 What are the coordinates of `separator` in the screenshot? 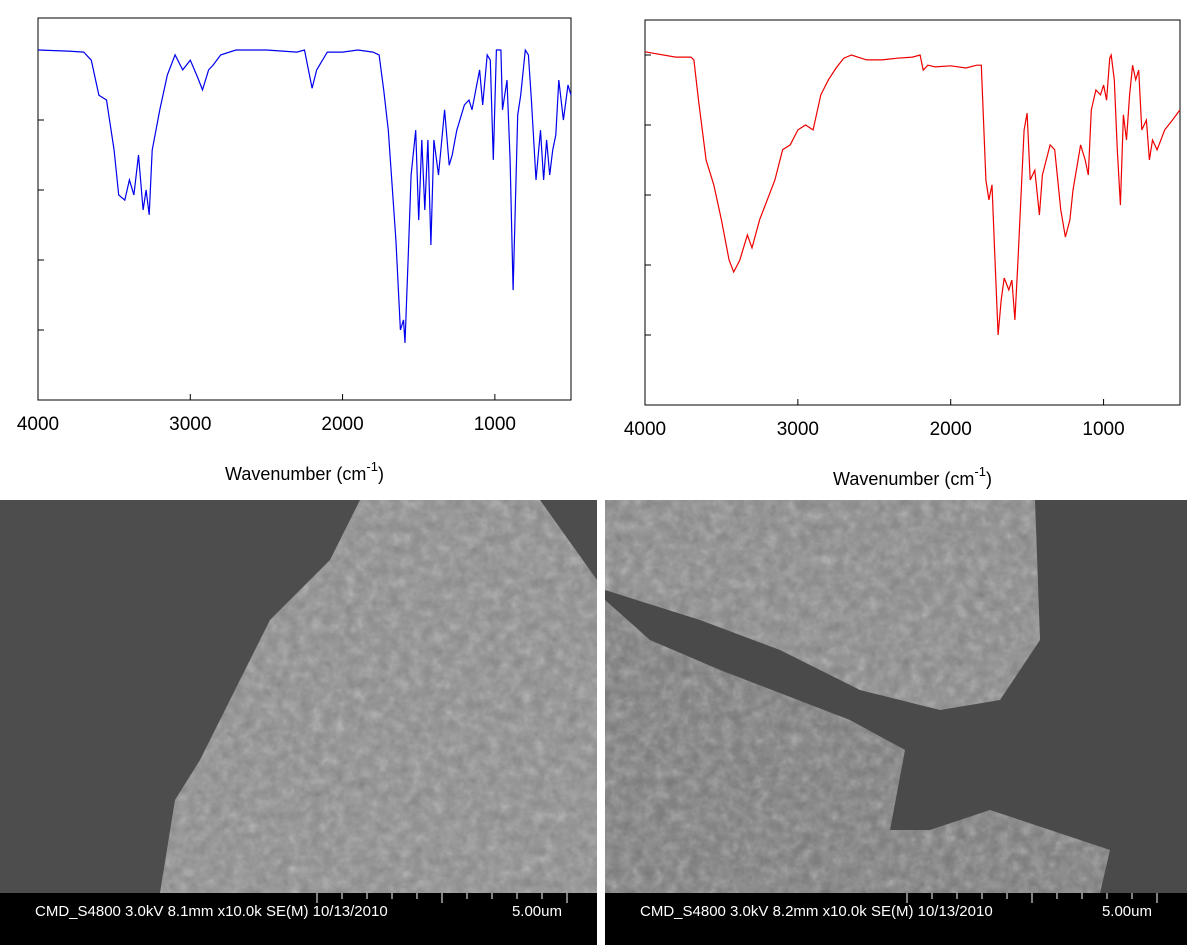 It's located at (601, 722).